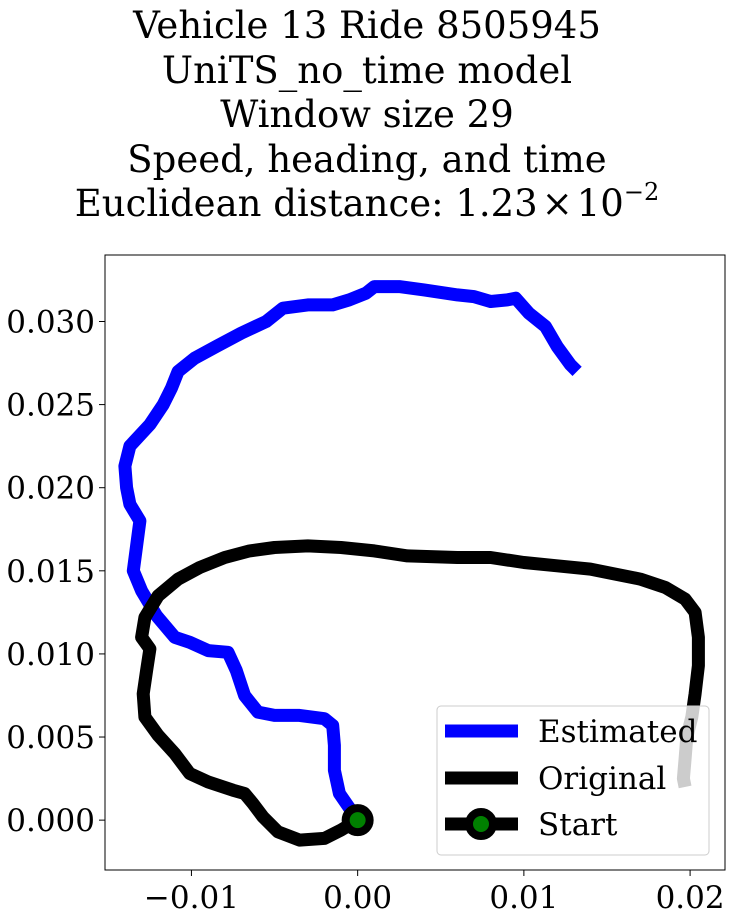 Image resolution: width=734 pixels, height=917 pixels. What do you see at coordinates (357, 820) in the screenshot?
I see `start-marker` at bounding box center [357, 820].